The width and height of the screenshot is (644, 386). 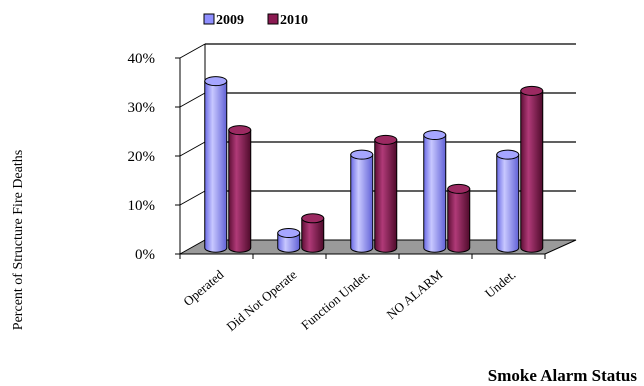 I want to click on y-tick-label: 10%, so click(x=142, y=206).